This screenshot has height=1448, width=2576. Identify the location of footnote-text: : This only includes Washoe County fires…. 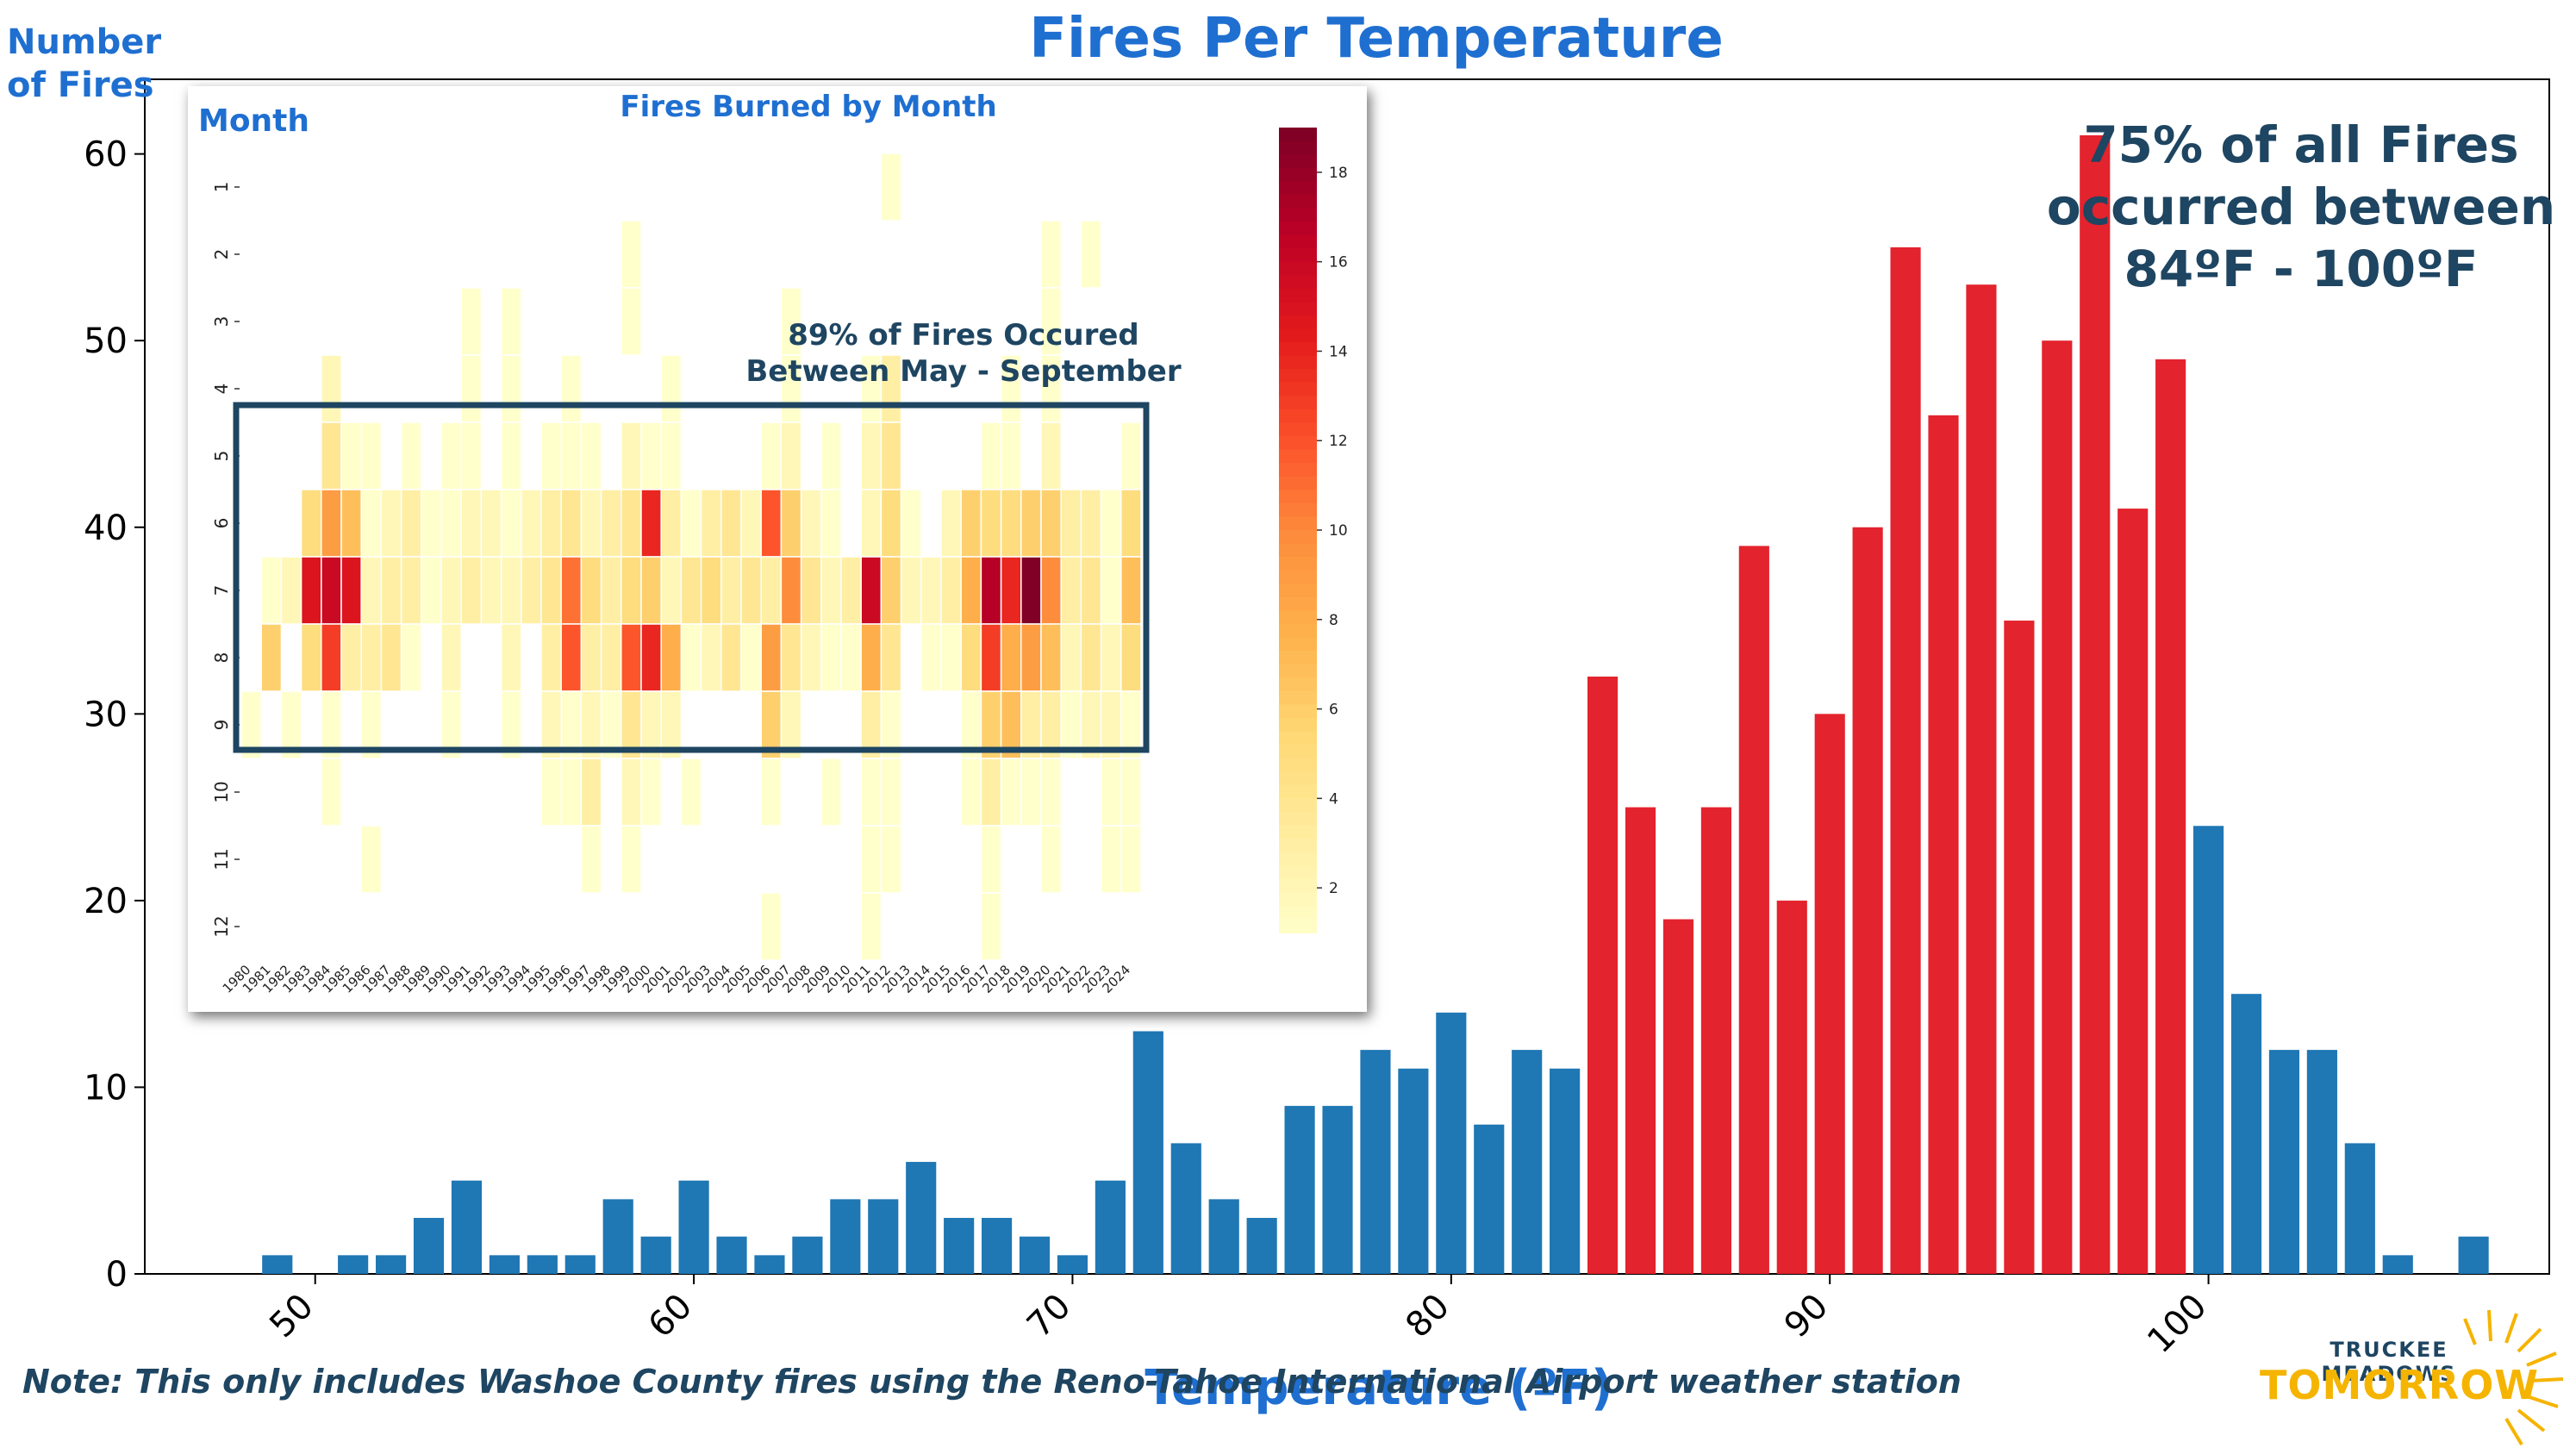
(1035, 1382).